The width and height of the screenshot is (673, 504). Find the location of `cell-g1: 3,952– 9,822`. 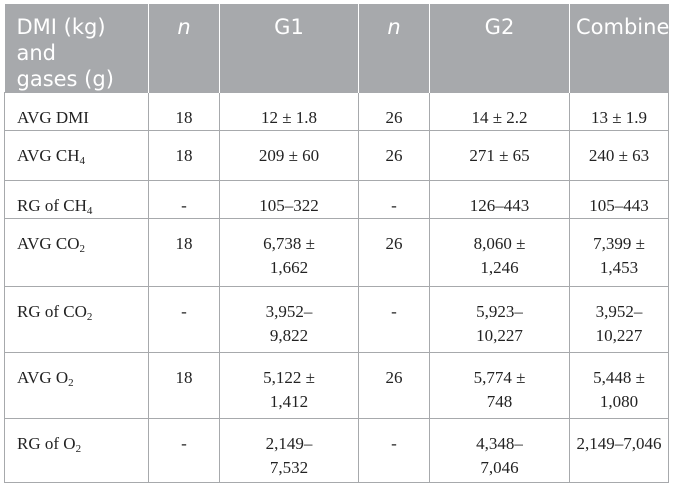

cell-g1: 3,952– 9,822 is located at coordinates (289, 319).